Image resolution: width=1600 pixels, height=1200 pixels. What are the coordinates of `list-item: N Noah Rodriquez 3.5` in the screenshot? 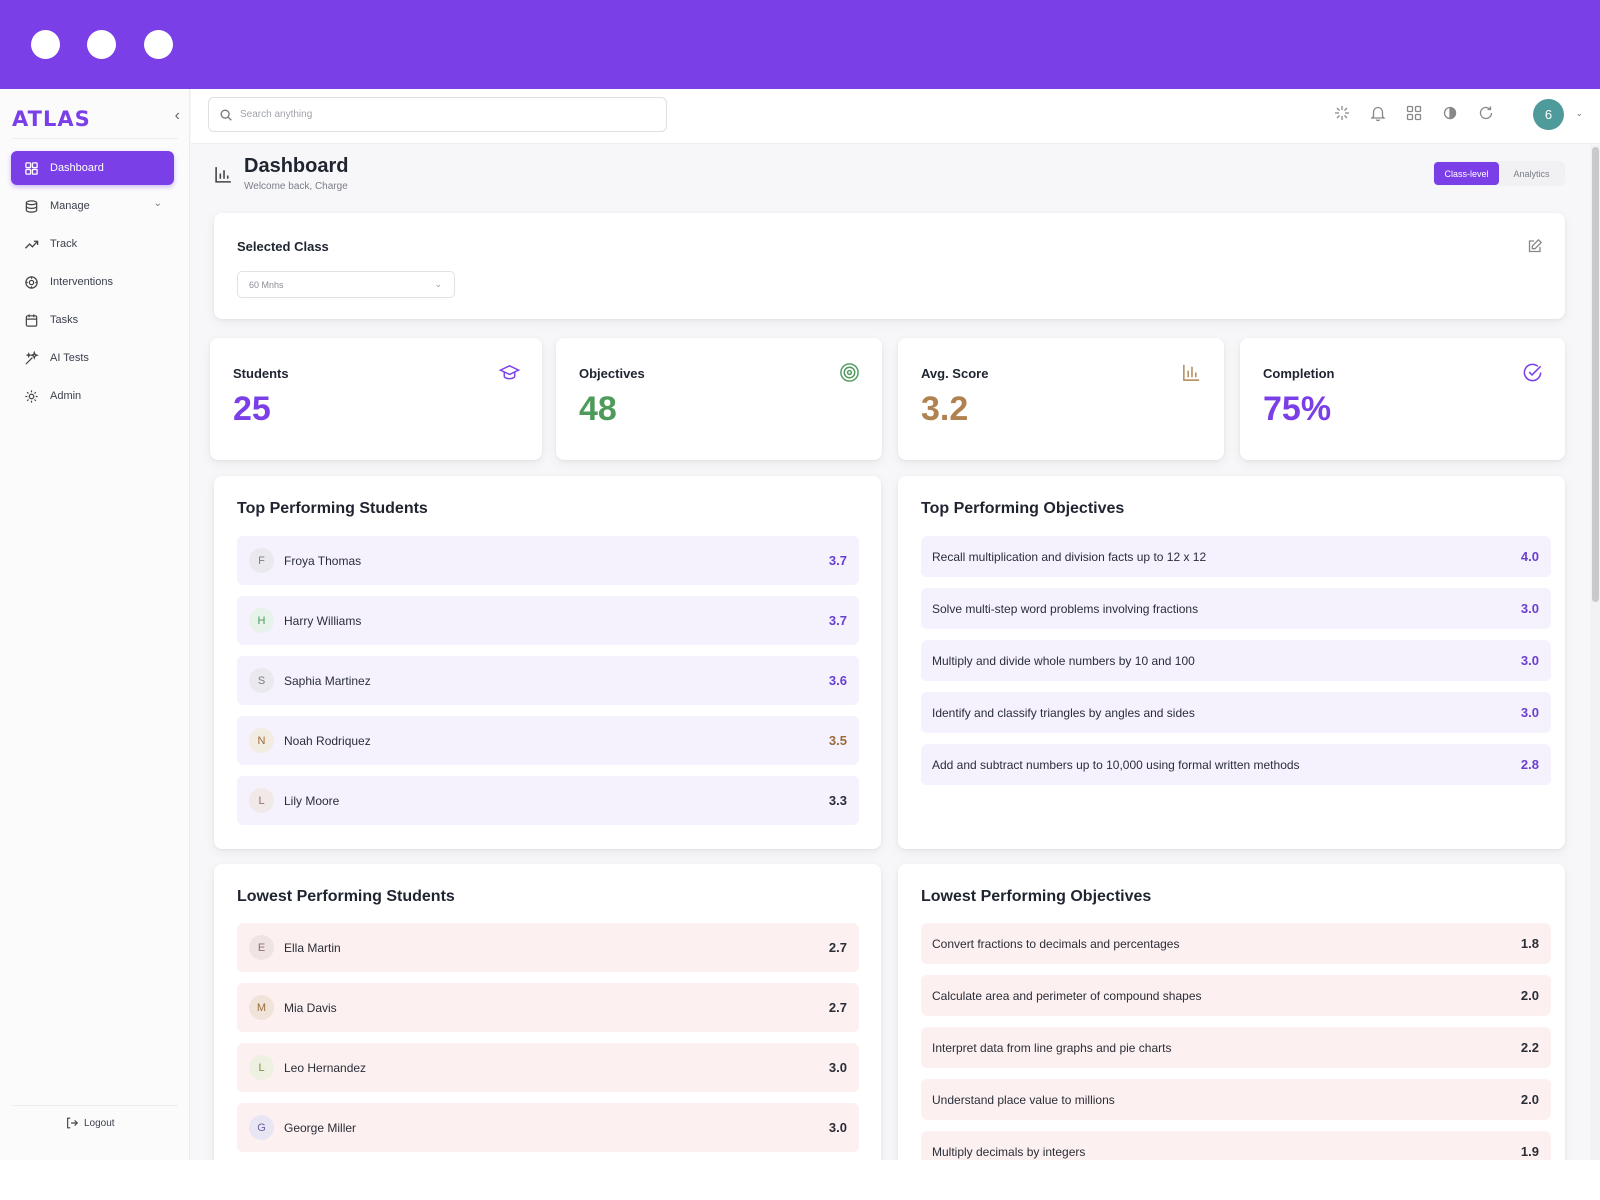 It's located at (548, 740).